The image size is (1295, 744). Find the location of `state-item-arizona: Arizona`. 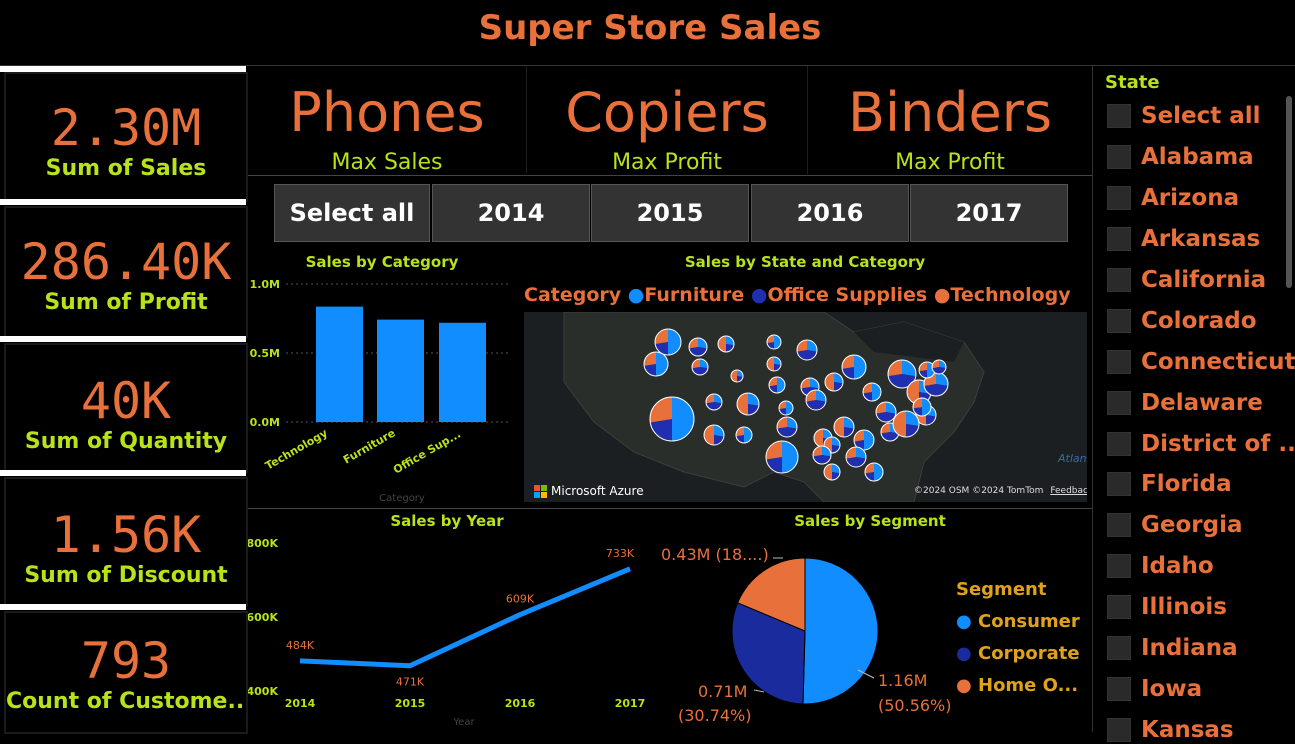

state-item-arizona: Arizona is located at coordinates (1173, 198).